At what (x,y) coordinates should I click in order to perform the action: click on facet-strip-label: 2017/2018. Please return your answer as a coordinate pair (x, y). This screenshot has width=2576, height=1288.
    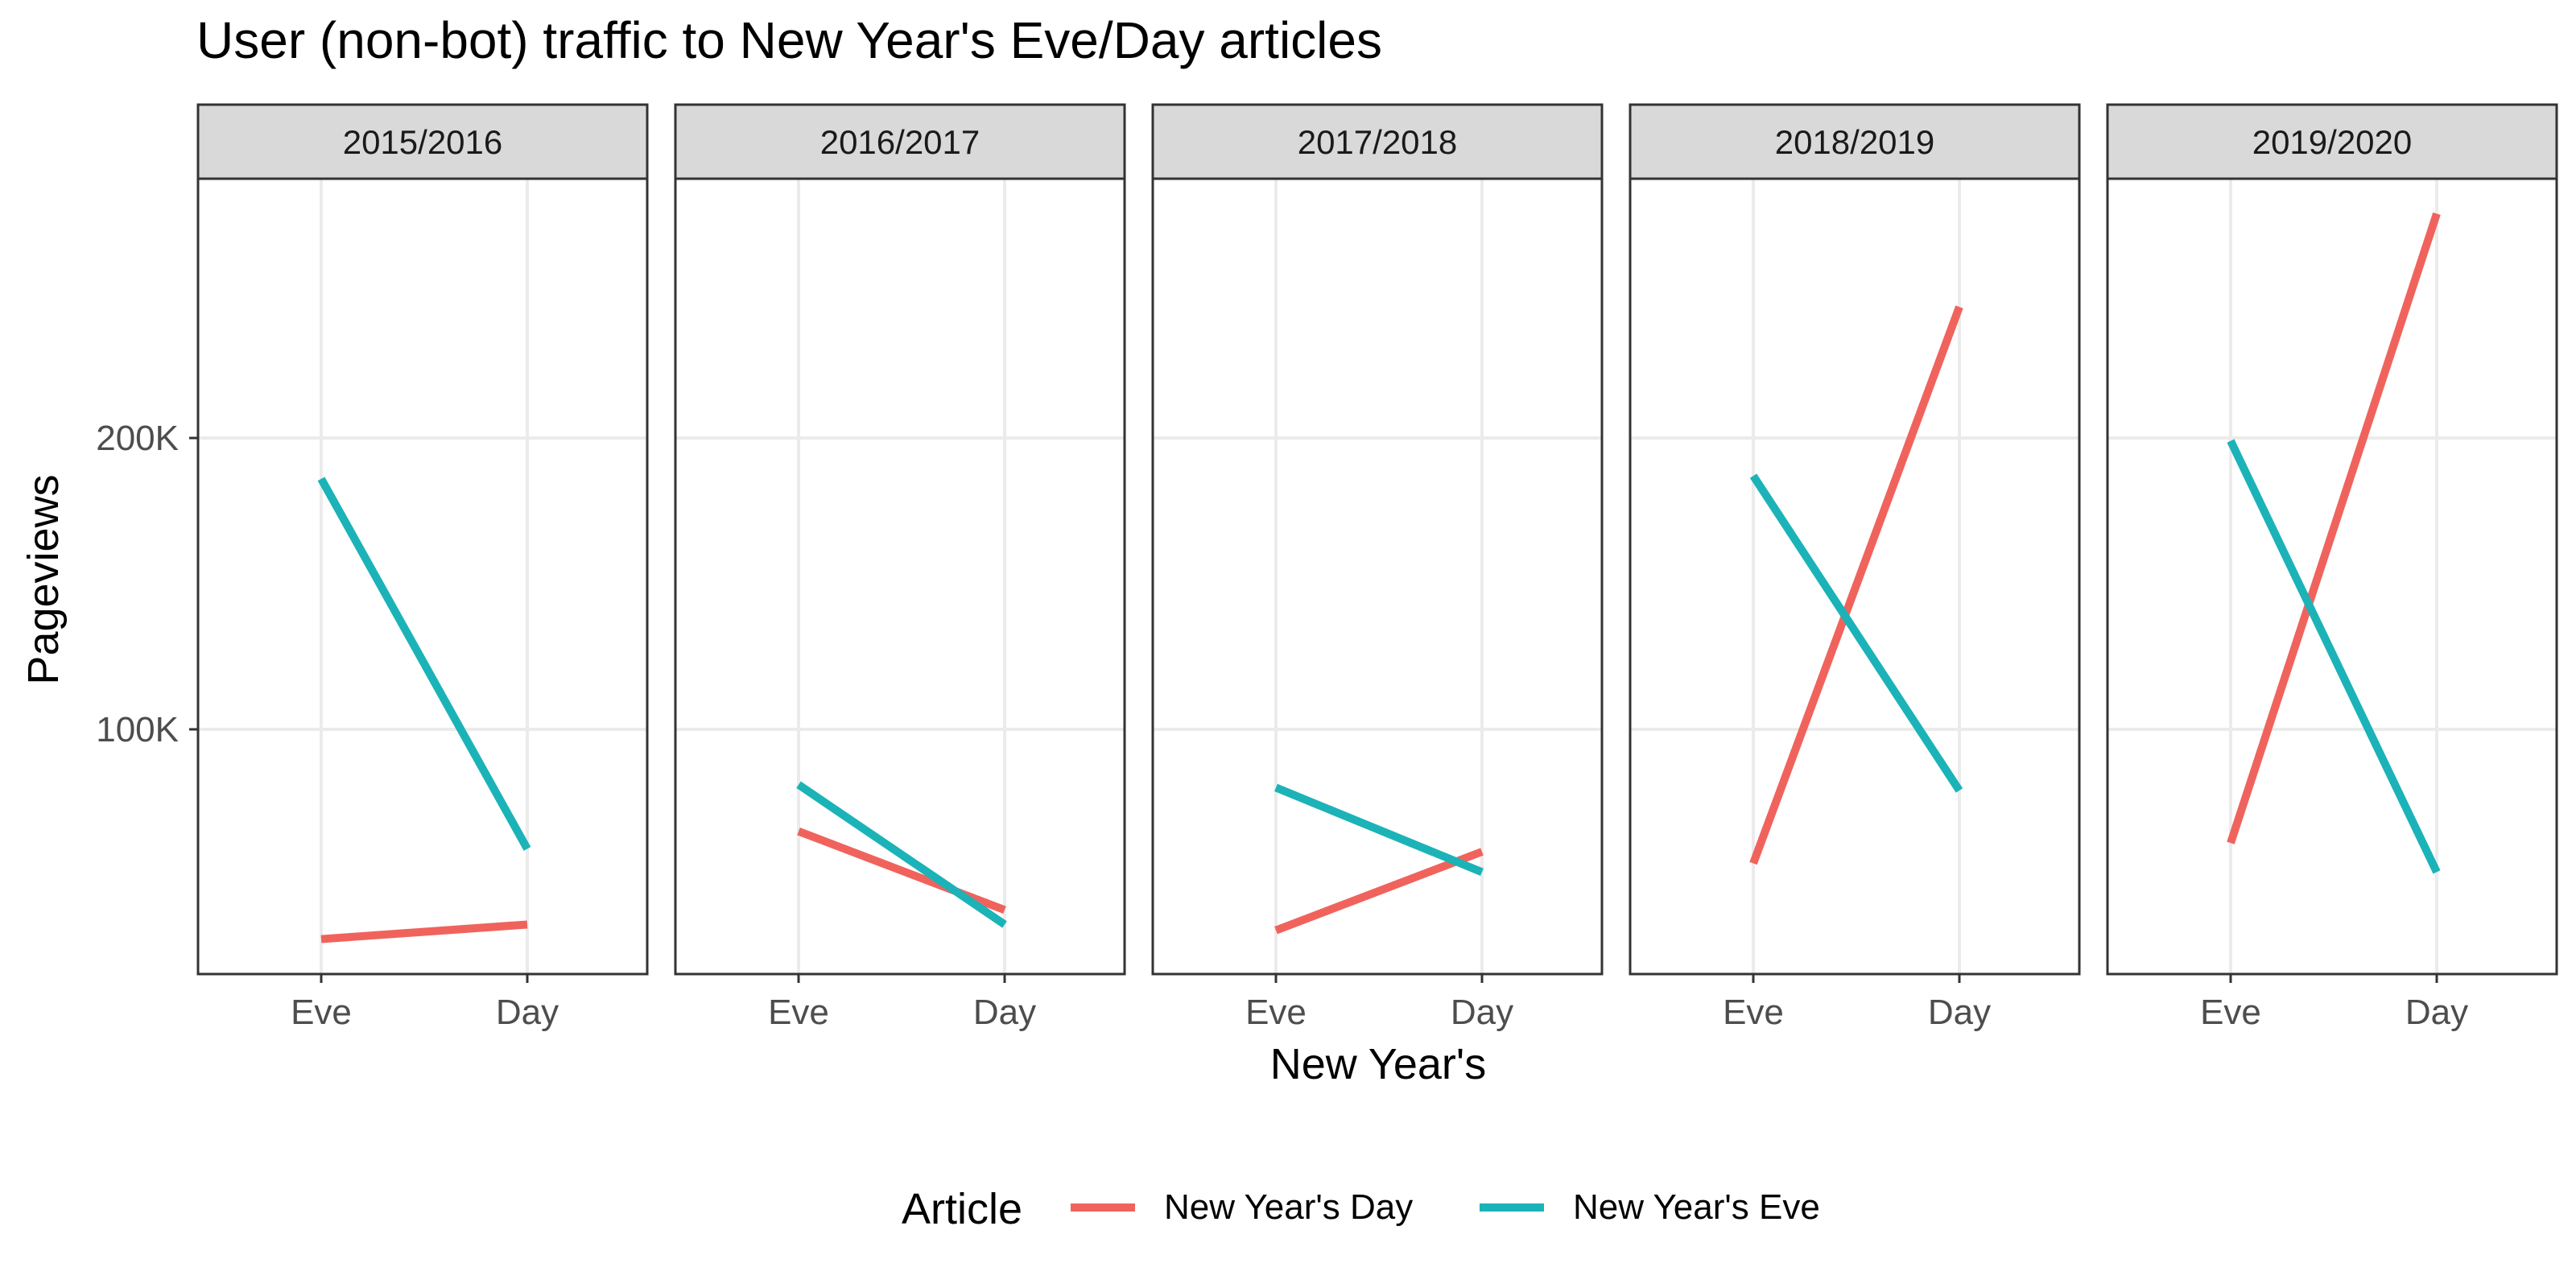
    Looking at the image, I should click on (1378, 142).